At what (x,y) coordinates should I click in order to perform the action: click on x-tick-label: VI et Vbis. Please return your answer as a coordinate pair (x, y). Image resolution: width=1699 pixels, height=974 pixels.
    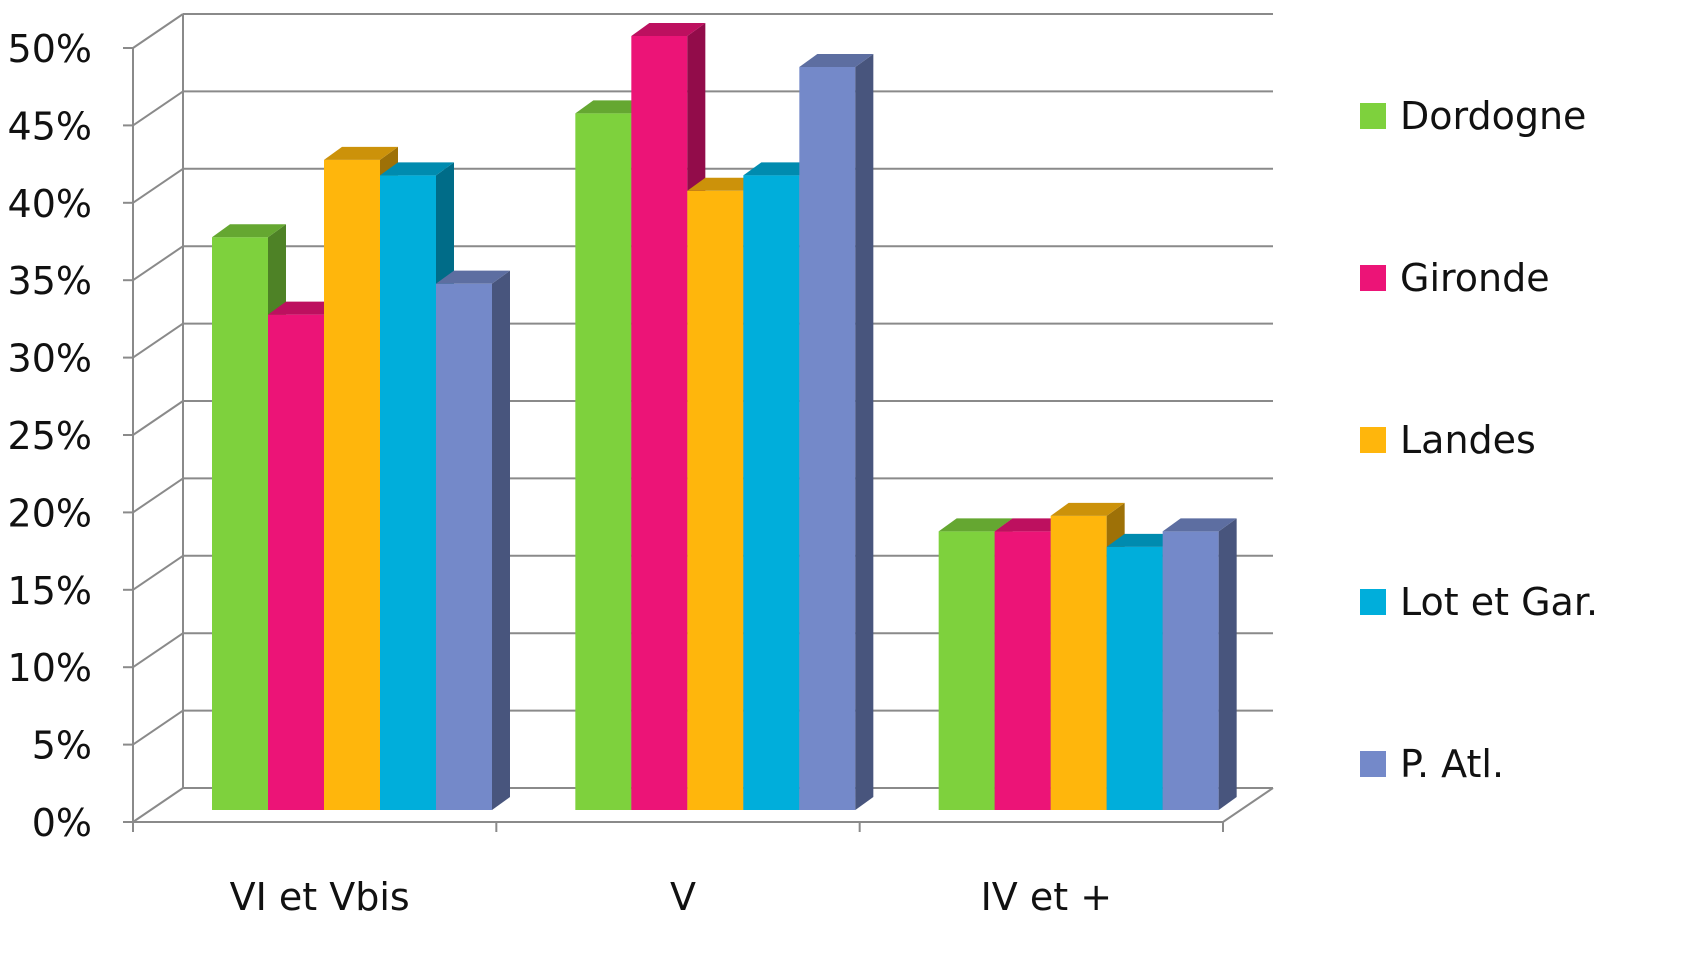
    Looking at the image, I should click on (320, 897).